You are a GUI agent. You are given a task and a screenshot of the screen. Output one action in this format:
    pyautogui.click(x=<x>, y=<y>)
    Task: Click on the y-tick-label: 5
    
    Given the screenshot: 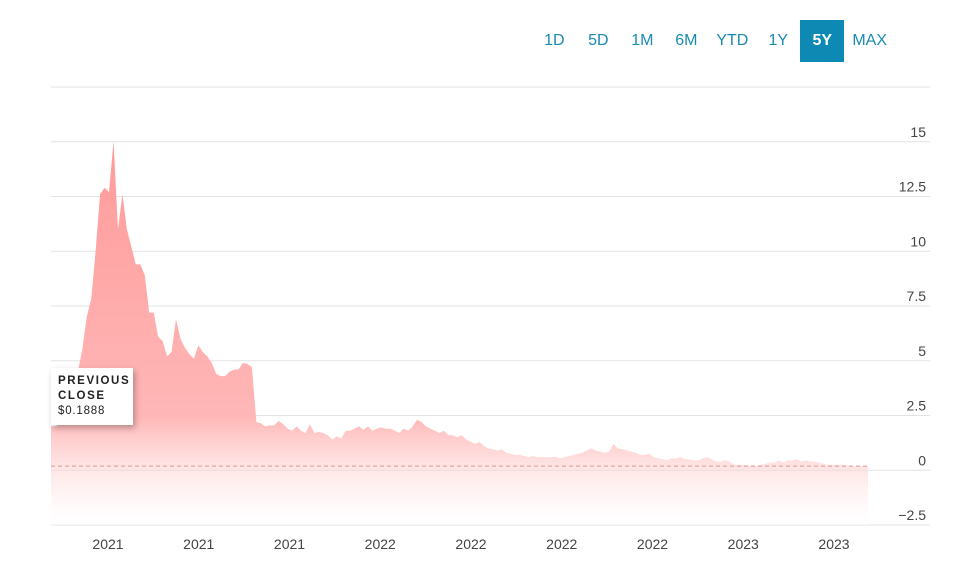 What is the action you would take?
    pyautogui.click(x=922, y=351)
    